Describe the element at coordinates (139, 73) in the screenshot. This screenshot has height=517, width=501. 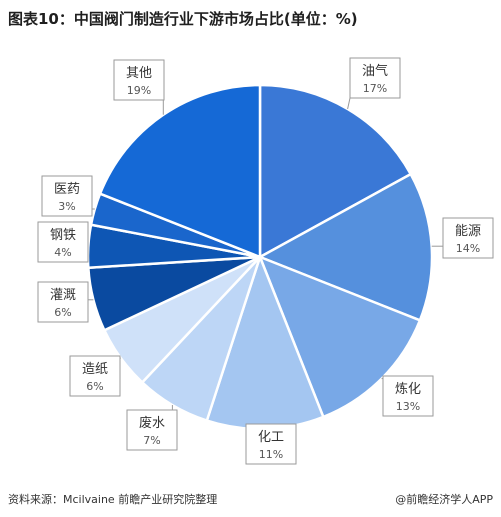
I see `slice-label: 其他` at that location.